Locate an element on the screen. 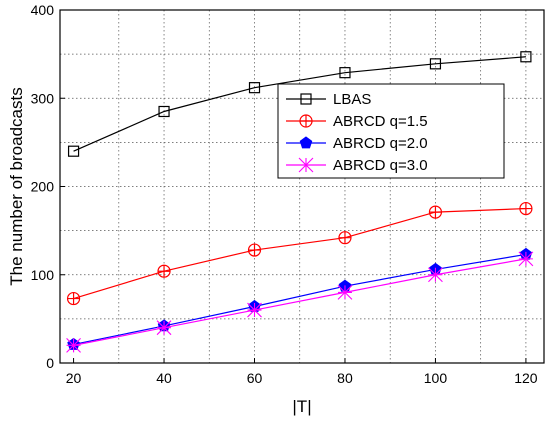 Image resolution: width=550 pixels, height=421 pixels. marker-pentagon is located at coordinates (306, 142).